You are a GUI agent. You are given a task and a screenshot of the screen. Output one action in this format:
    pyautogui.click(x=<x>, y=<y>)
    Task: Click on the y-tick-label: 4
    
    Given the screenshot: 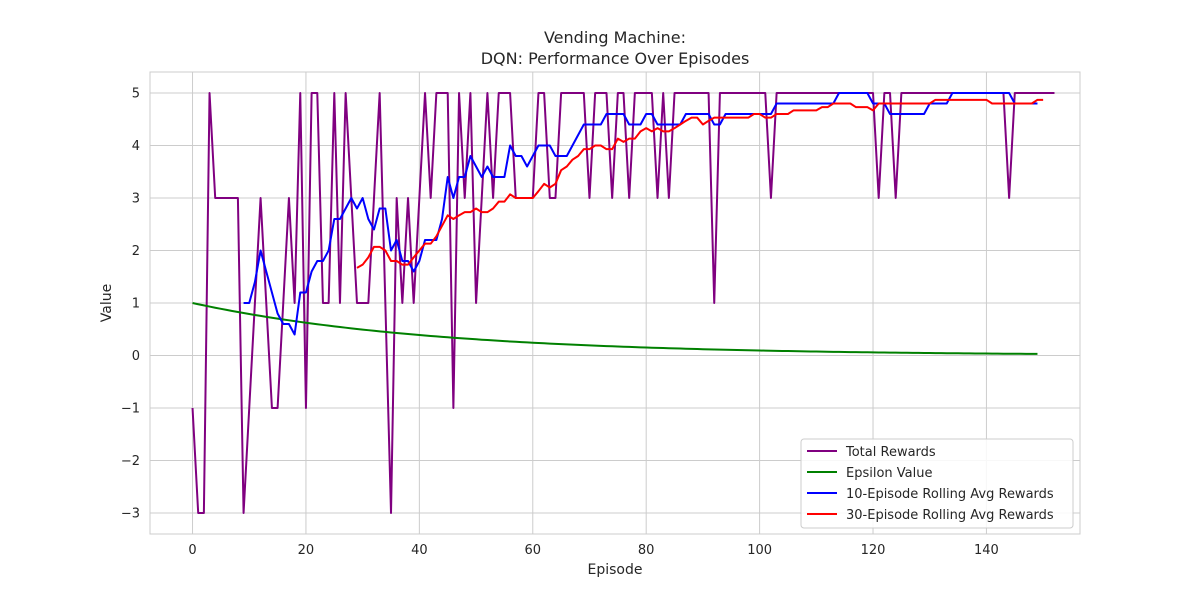 What is the action you would take?
    pyautogui.click(x=136, y=146)
    